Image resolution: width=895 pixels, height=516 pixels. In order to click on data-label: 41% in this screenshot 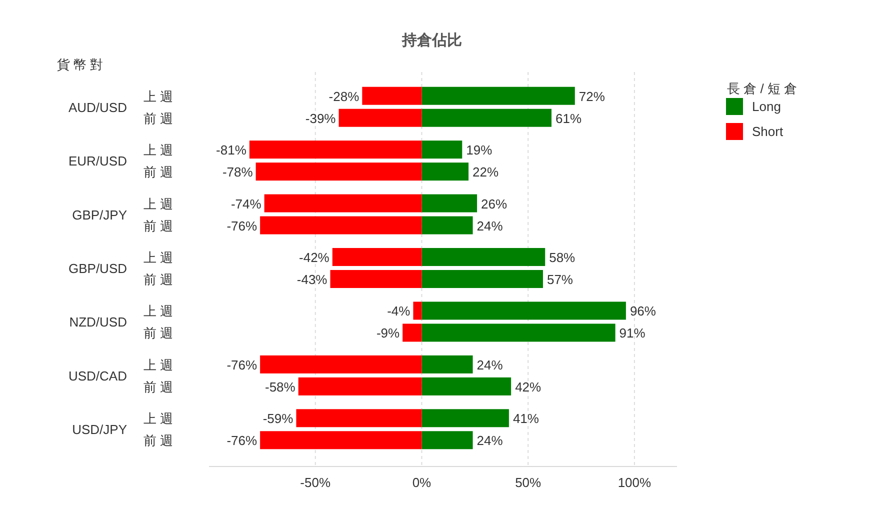, I will do `click(525, 418)`.